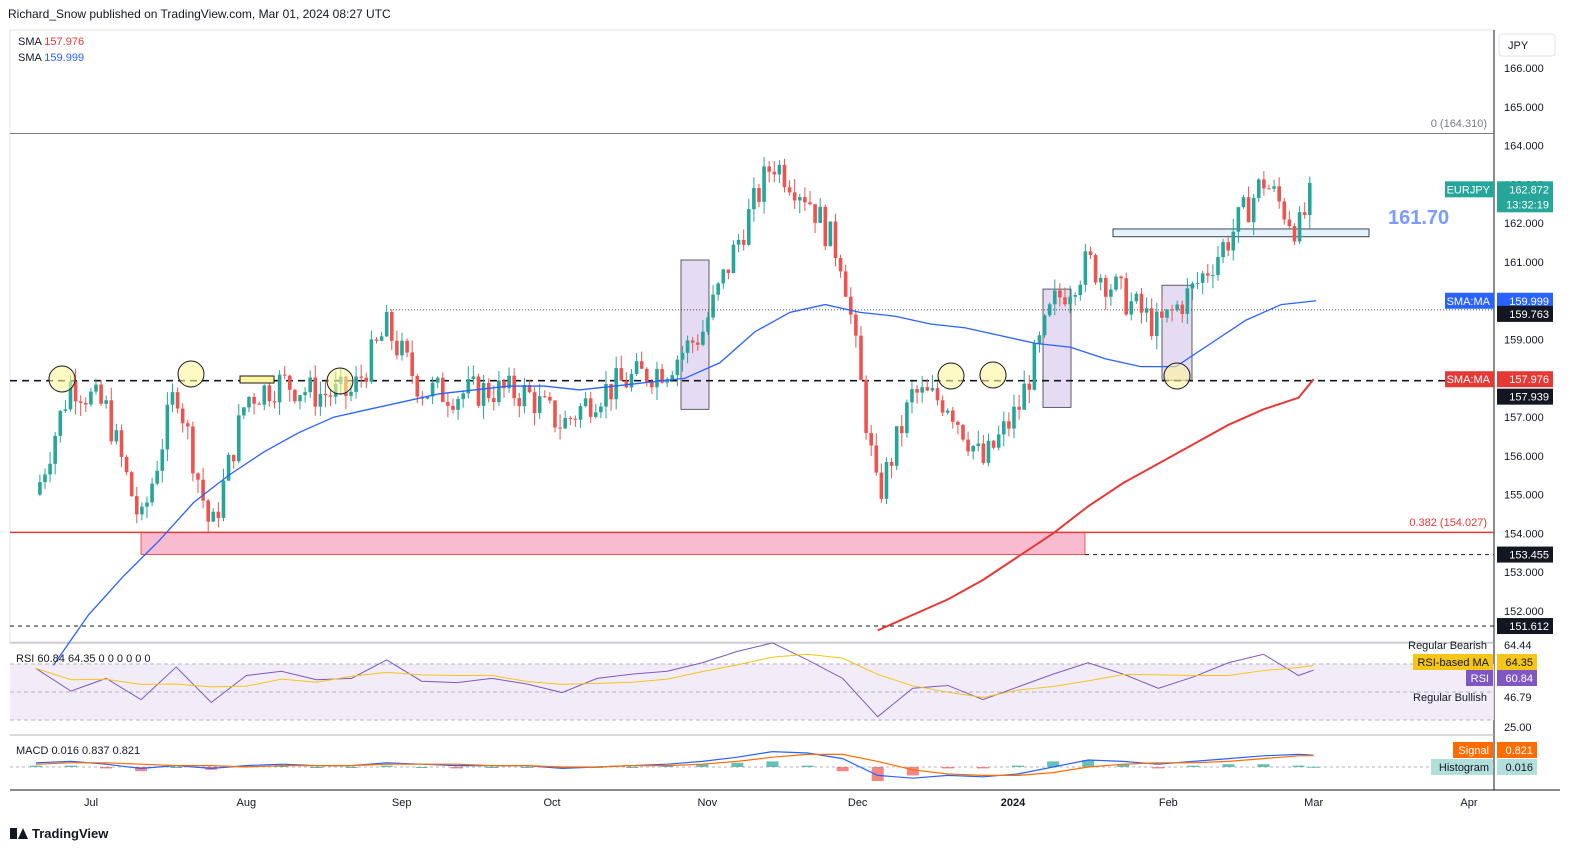 The image size is (1578, 857). I want to click on tradingview-logo-icon, so click(19, 833).